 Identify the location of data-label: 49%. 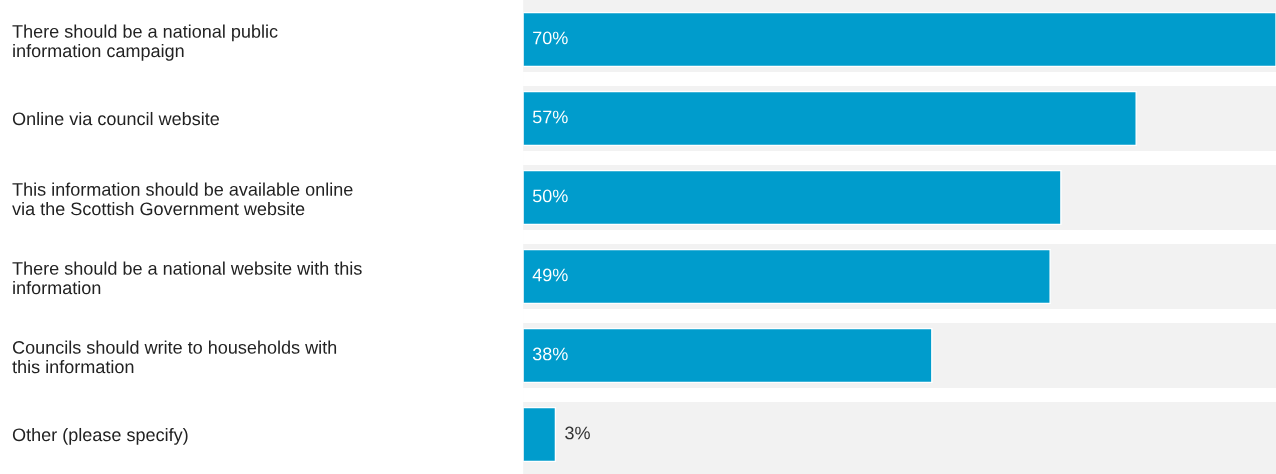
(550, 275).